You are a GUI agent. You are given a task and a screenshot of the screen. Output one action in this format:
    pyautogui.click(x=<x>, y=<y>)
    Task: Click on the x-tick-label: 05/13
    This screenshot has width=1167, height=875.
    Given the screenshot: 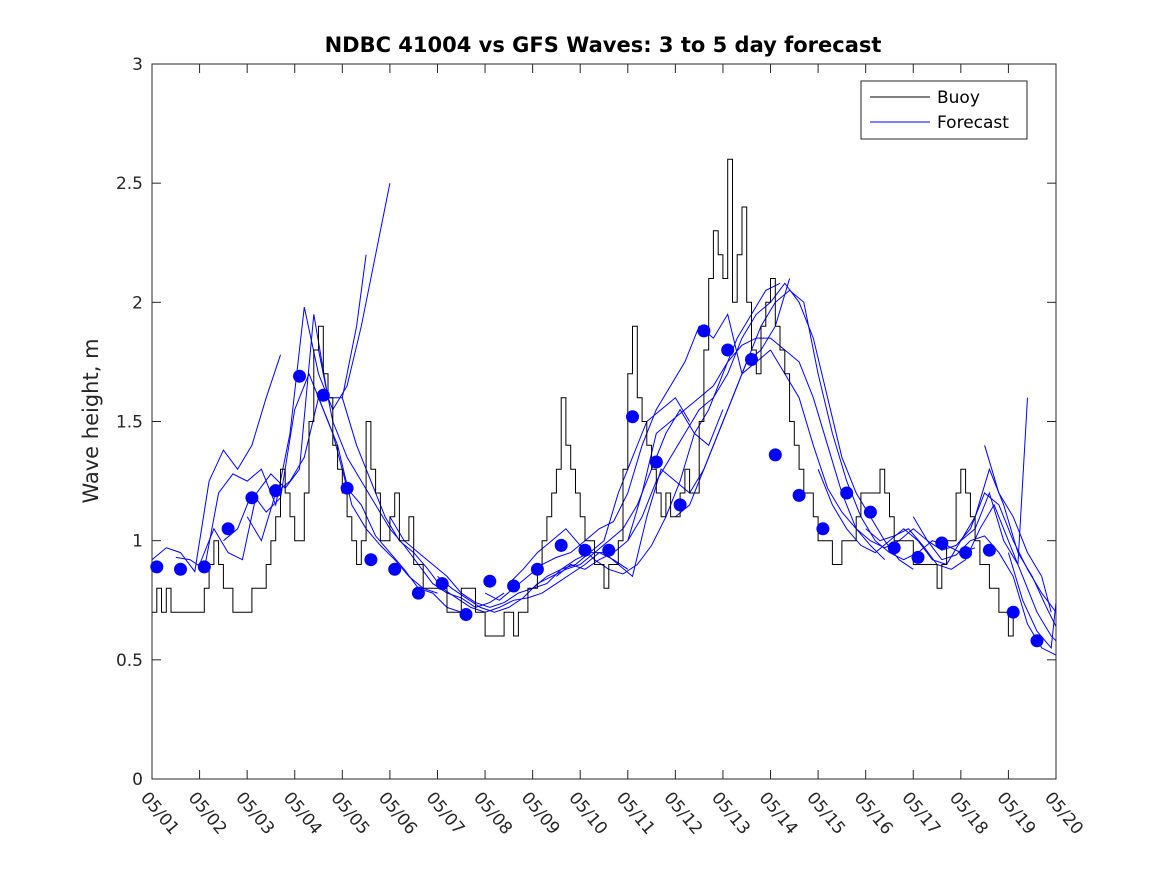 What is the action you would take?
    pyautogui.click(x=730, y=813)
    